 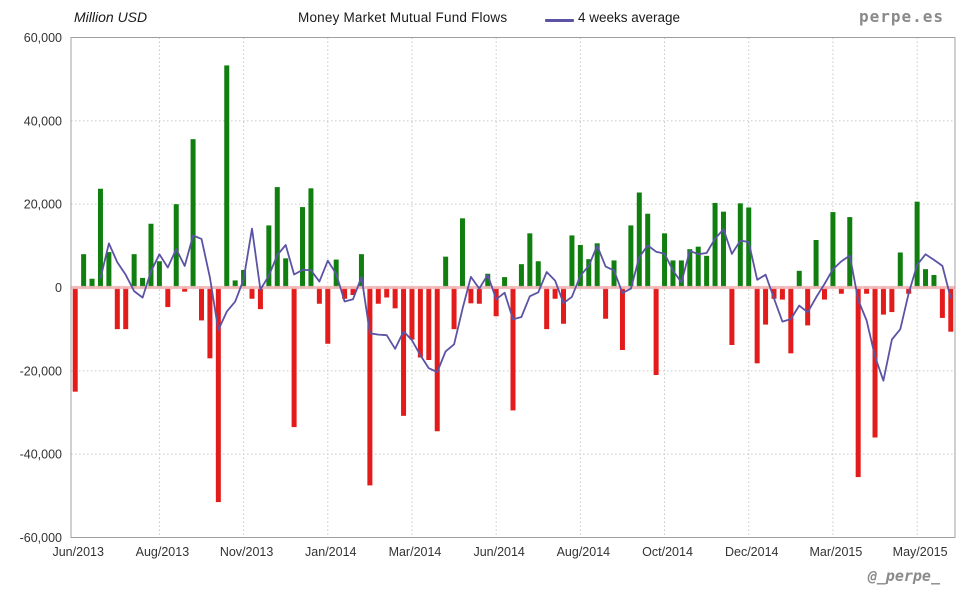 I want to click on x-axis-tick-label: May/2015, so click(x=920, y=552).